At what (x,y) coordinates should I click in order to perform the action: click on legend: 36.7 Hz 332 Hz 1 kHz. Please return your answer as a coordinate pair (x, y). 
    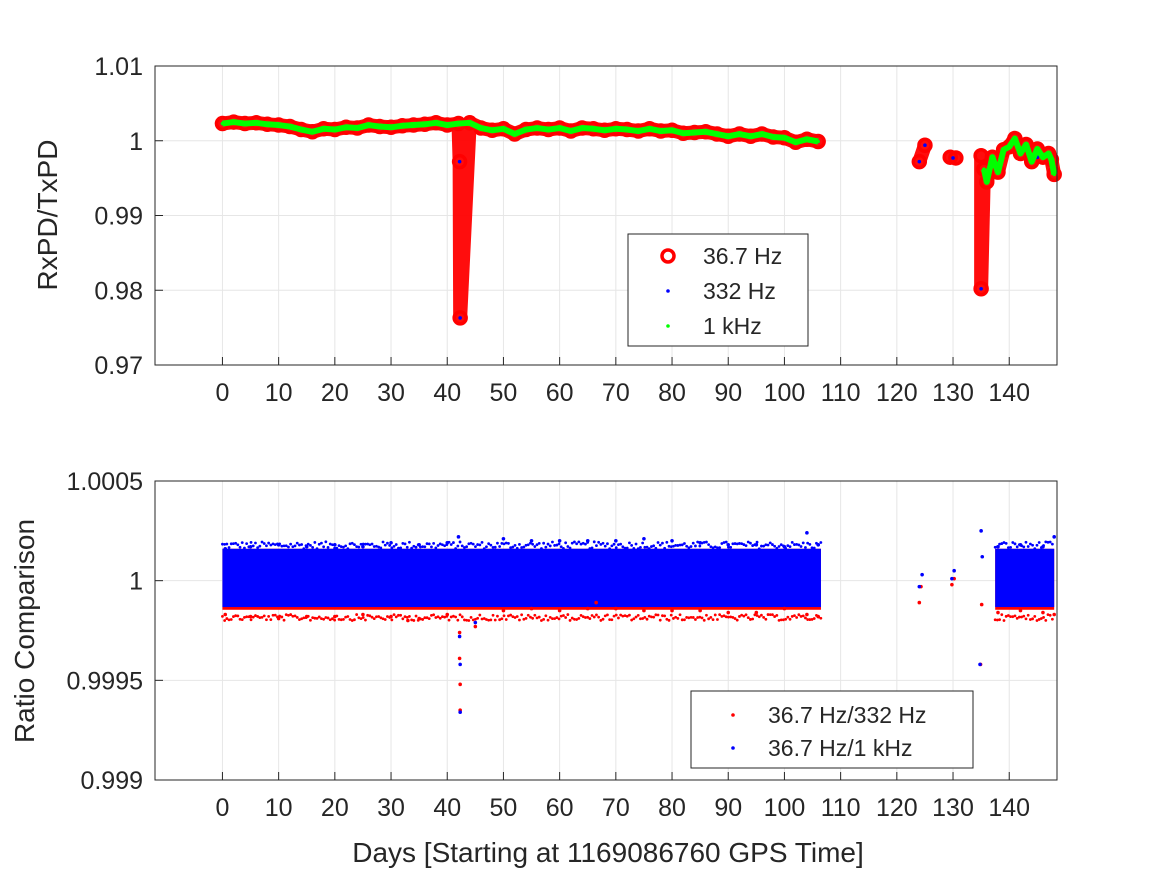
    Looking at the image, I should click on (718, 290).